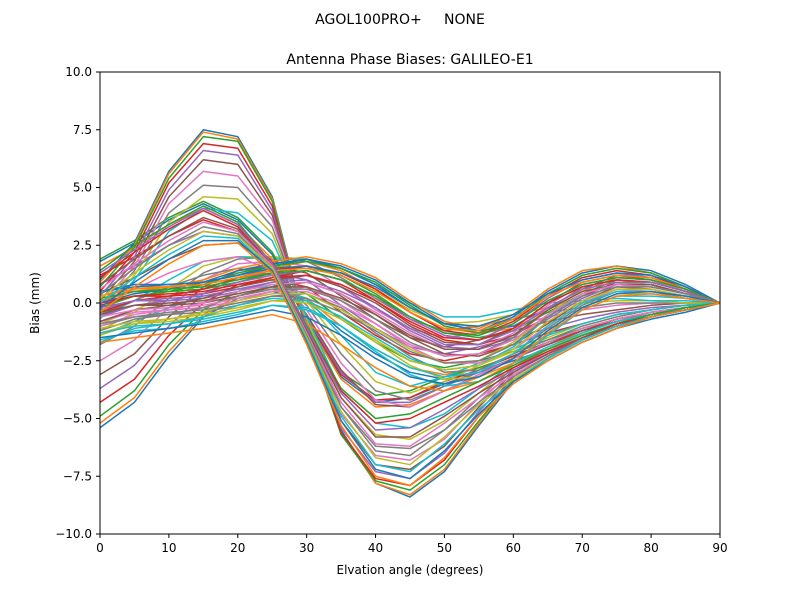  Describe the element at coordinates (82, 188) in the screenshot. I see `y-tick-label: 5.0` at that location.